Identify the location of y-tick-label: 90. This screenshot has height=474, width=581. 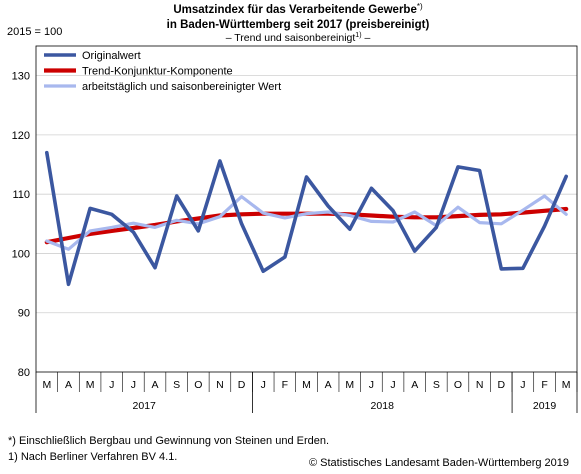
(24, 314).